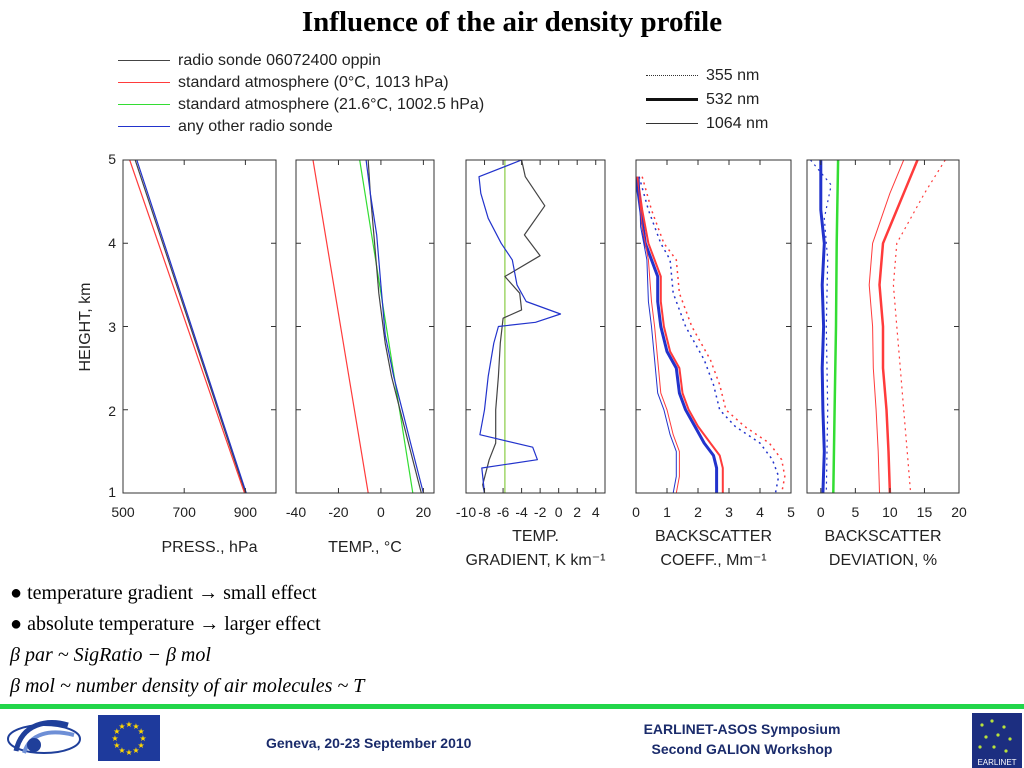 This screenshot has width=1024, height=768. I want to click on legend-label: 532 nm, so click(733, 99).